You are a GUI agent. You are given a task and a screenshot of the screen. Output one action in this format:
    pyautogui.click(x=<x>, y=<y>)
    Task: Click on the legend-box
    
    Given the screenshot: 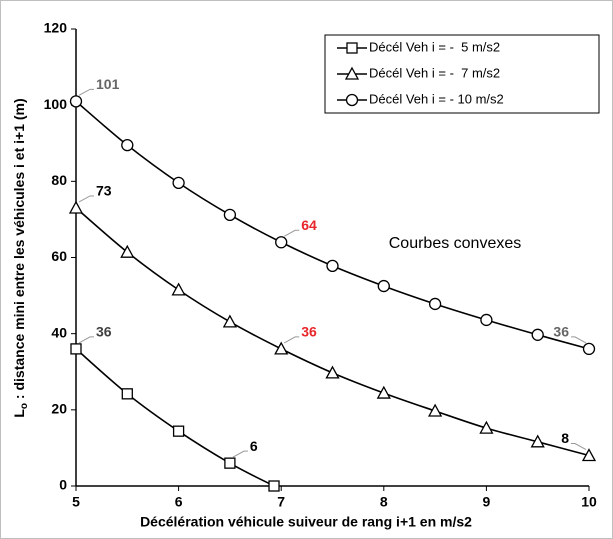 What is the action you would take?
    pyautogui.click(x=462, y=74)
    